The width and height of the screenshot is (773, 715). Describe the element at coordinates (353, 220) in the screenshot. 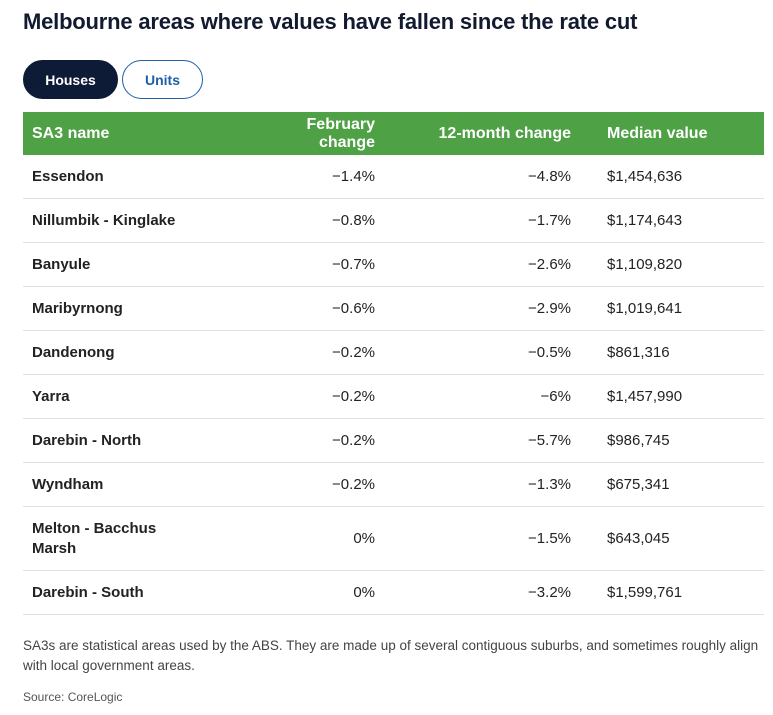

I see `cell-february-change: −0.8%` at that location.